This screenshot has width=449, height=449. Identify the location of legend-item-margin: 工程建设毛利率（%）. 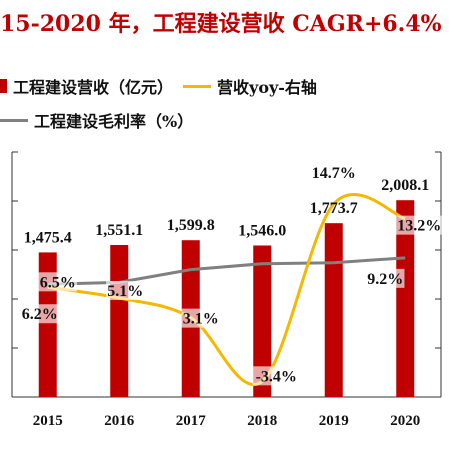
(96, 120).